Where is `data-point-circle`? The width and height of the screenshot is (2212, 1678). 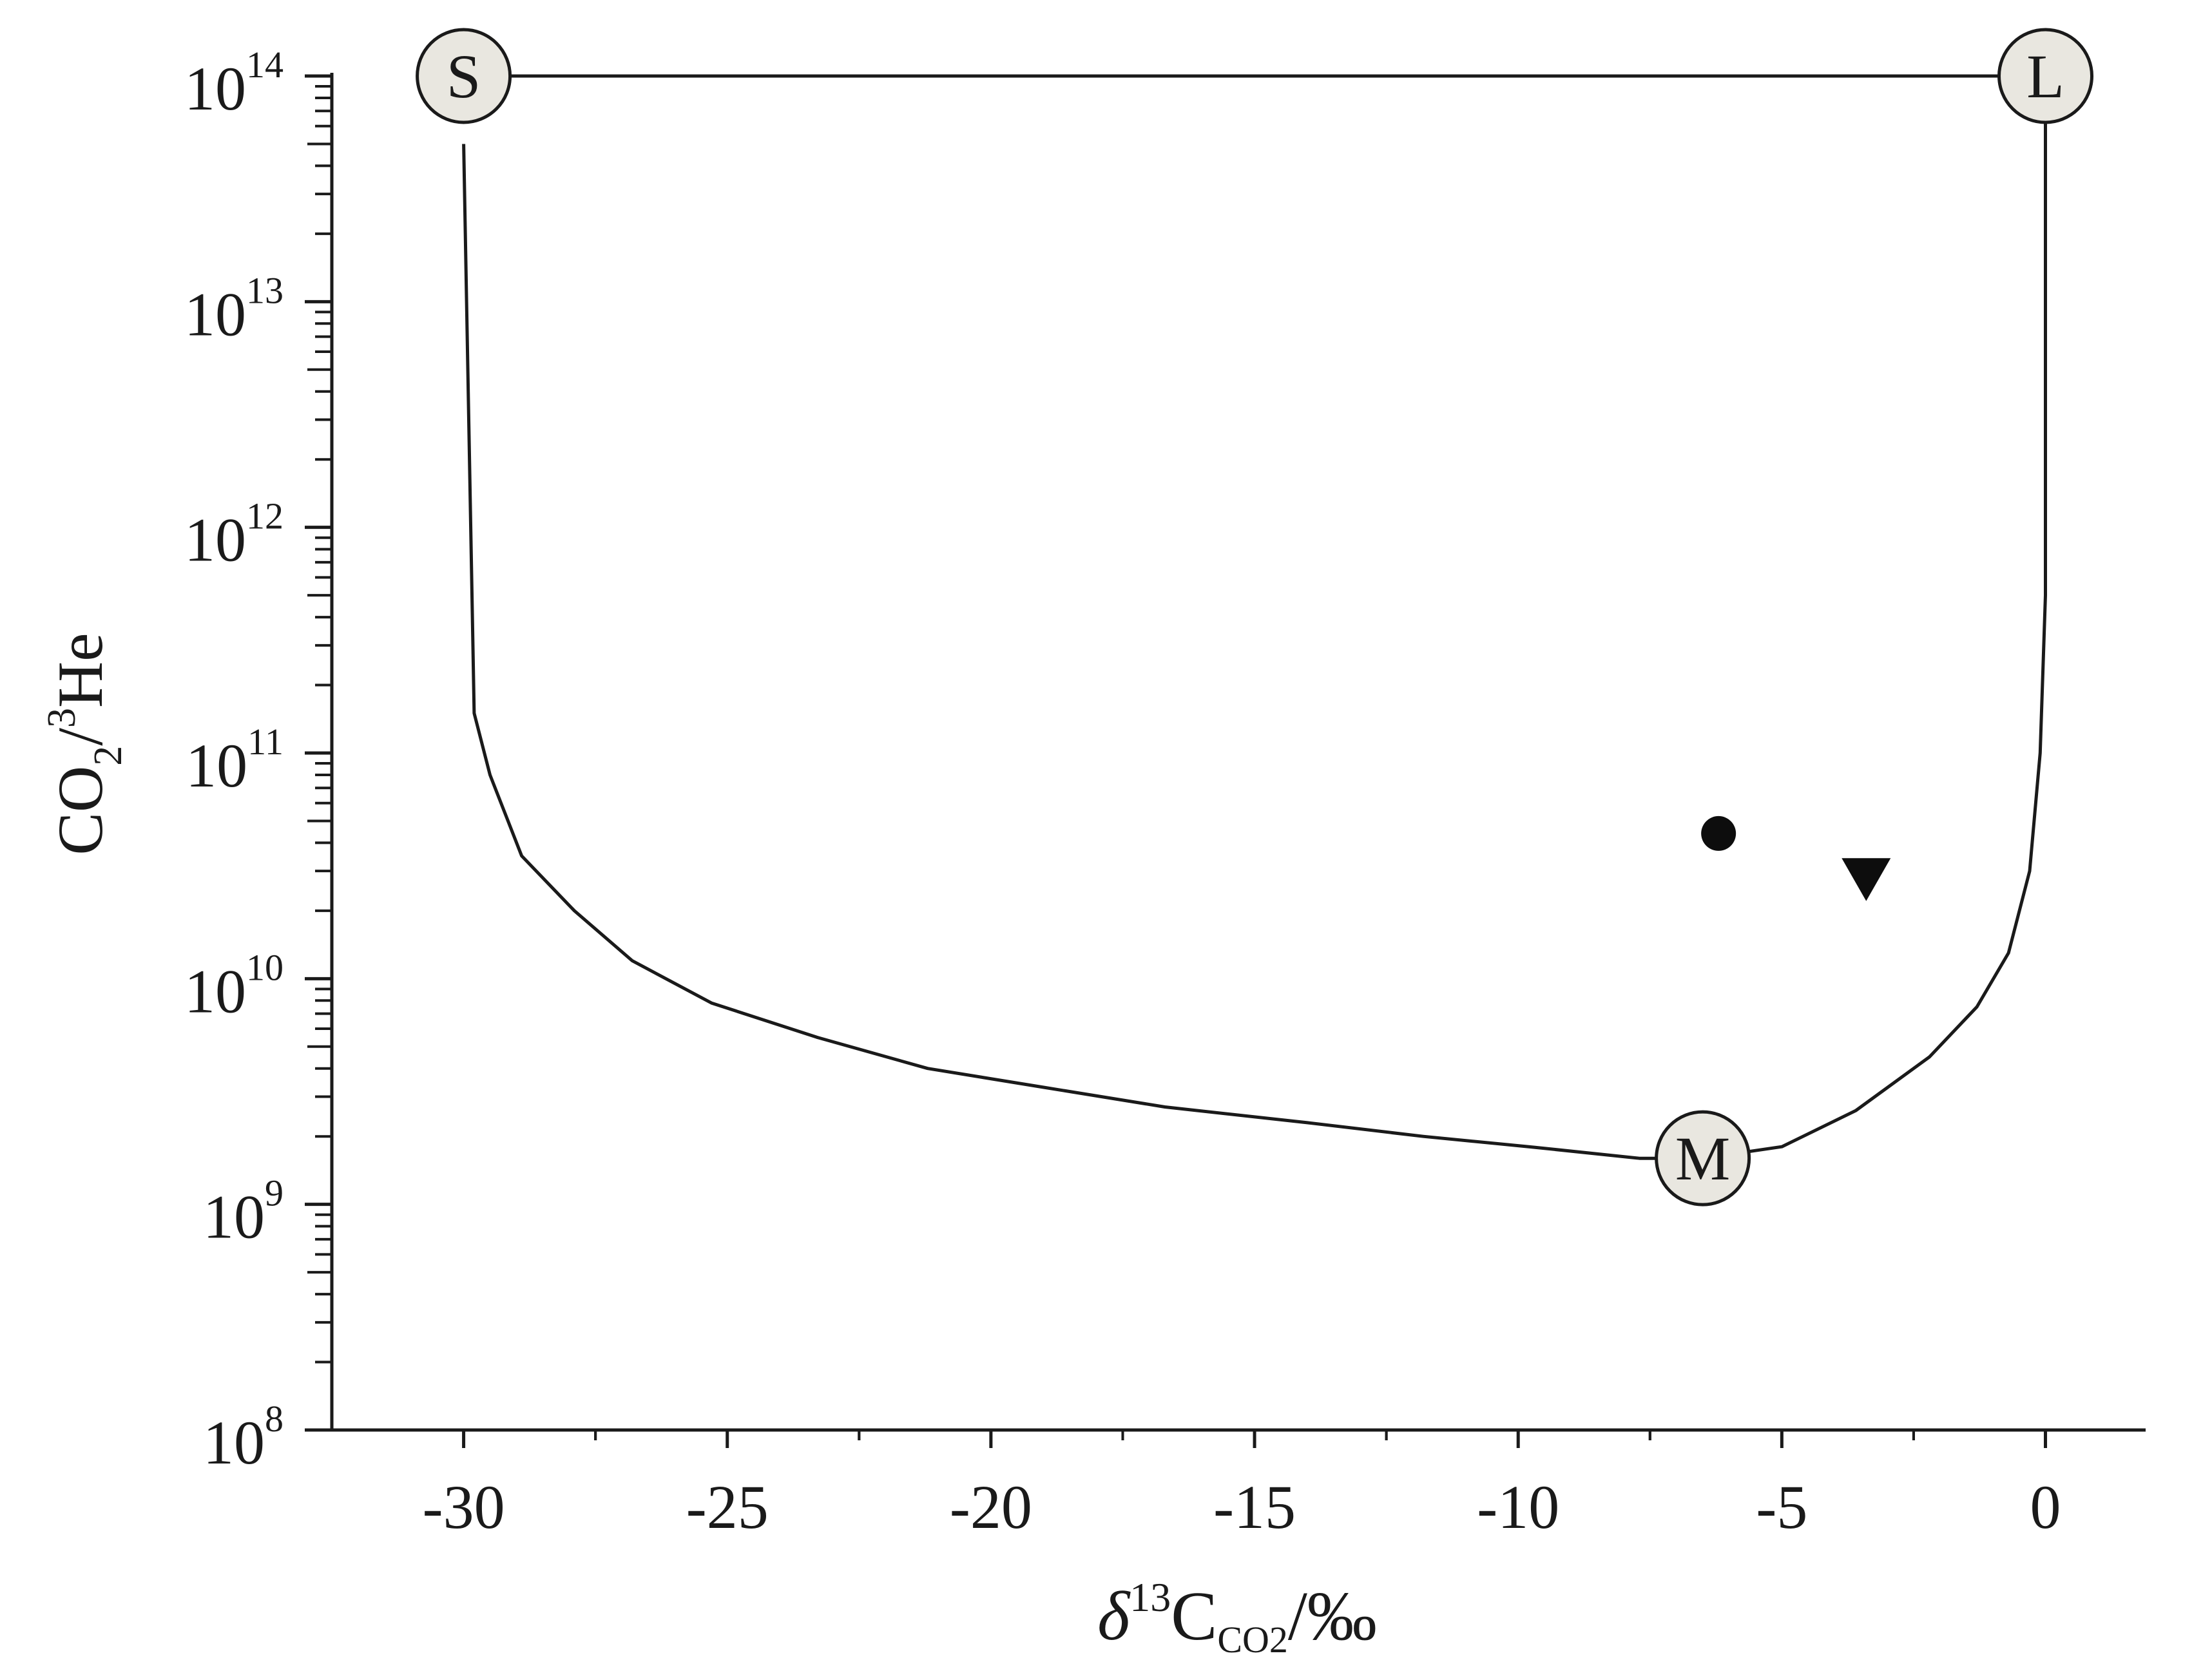
data-point-circle is located at coordinates (1718, 833).